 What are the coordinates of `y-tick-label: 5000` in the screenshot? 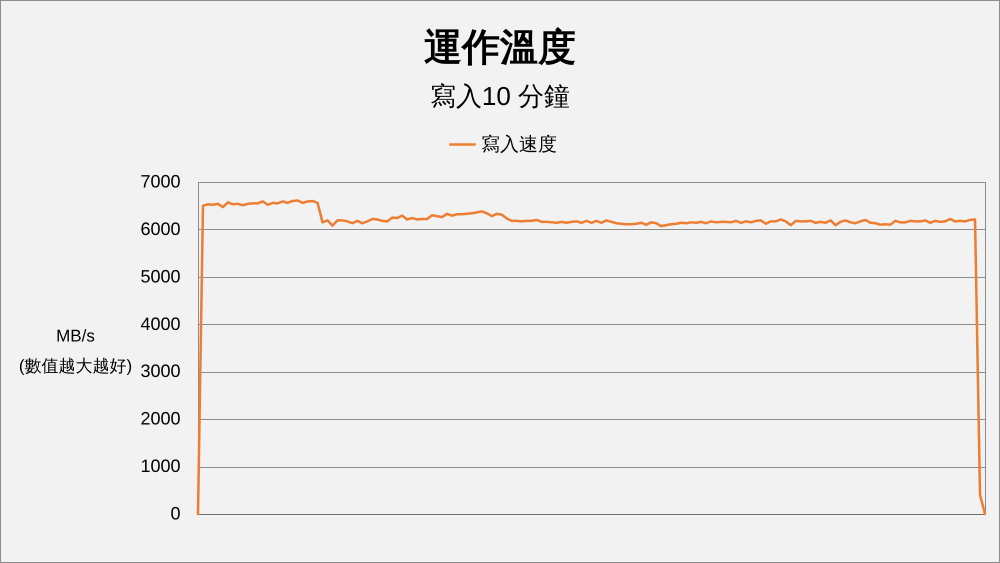 It's located at (160, 276).